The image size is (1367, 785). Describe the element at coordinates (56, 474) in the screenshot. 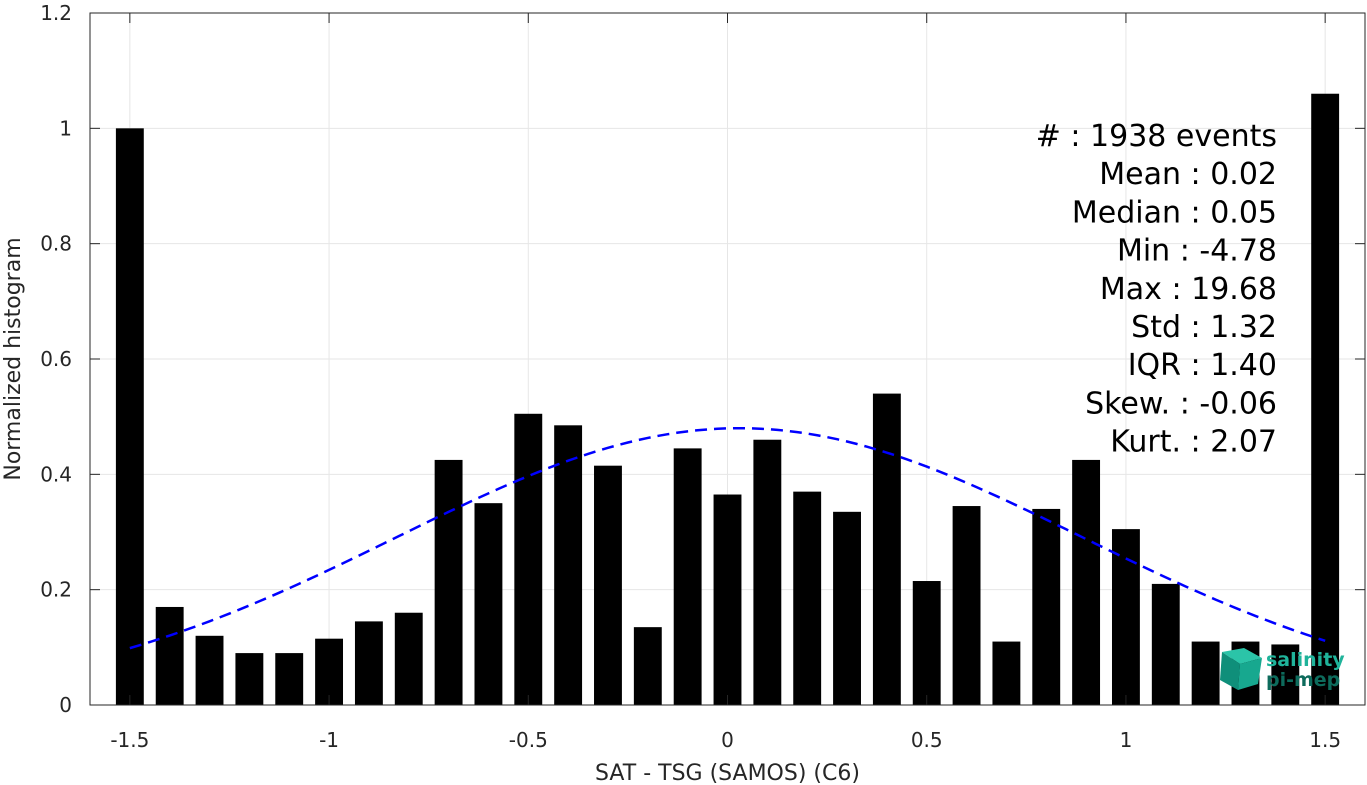

I see `y-tick-label: 0.4` at that location.